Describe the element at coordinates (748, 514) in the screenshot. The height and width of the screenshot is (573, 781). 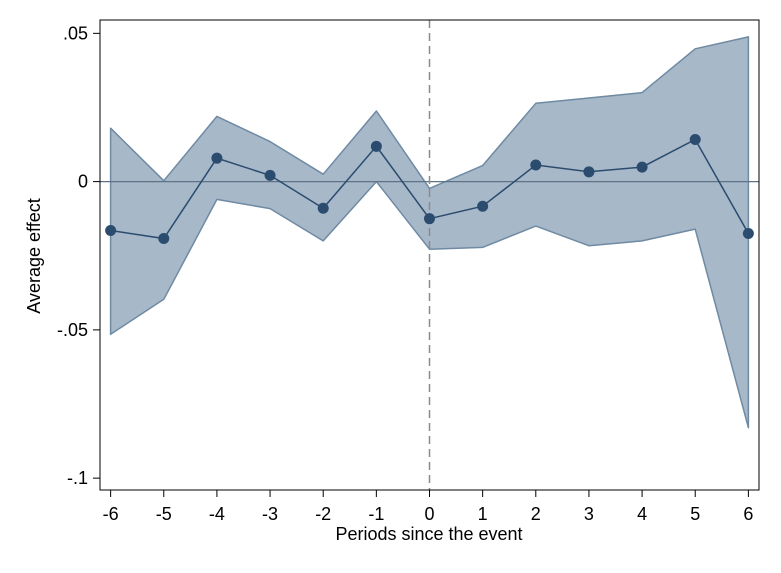
I see `x-tick-label: 6` at that location.